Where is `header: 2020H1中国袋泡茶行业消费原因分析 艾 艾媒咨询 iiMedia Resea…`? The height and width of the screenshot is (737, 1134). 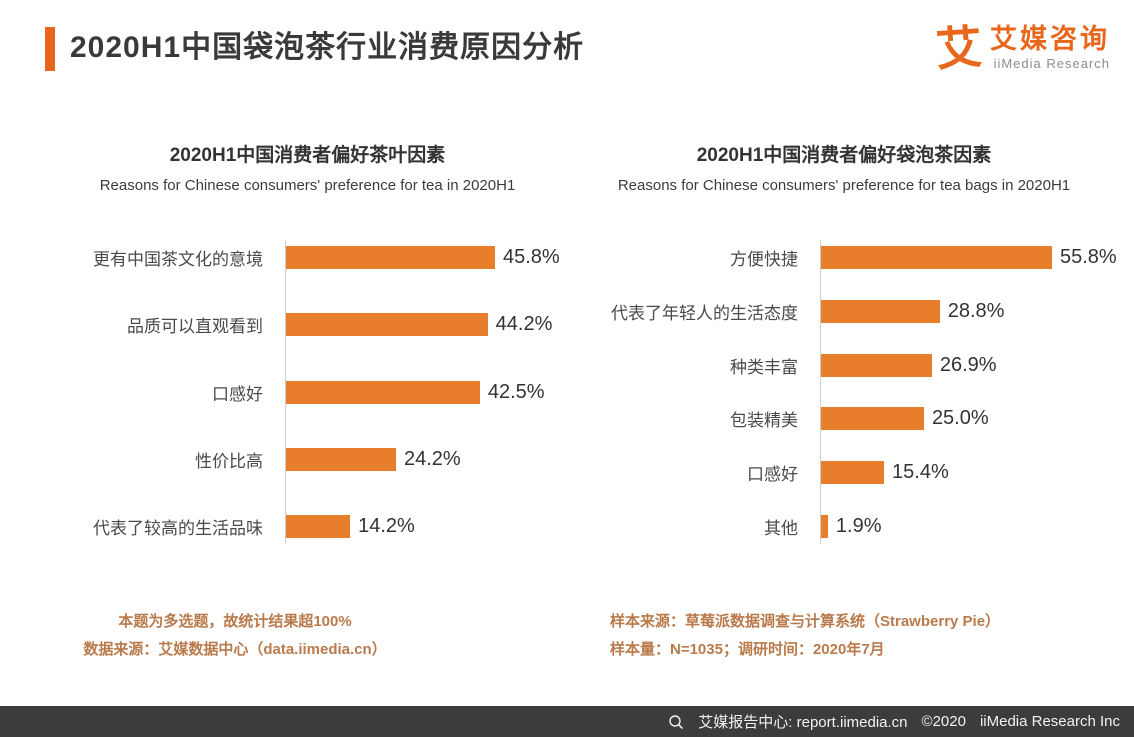 header: 2020H1中国袋泡茶行业消费原因分析 艾 艾媒咨询 iiMedia Resea… is located at coordinates (567, 38).